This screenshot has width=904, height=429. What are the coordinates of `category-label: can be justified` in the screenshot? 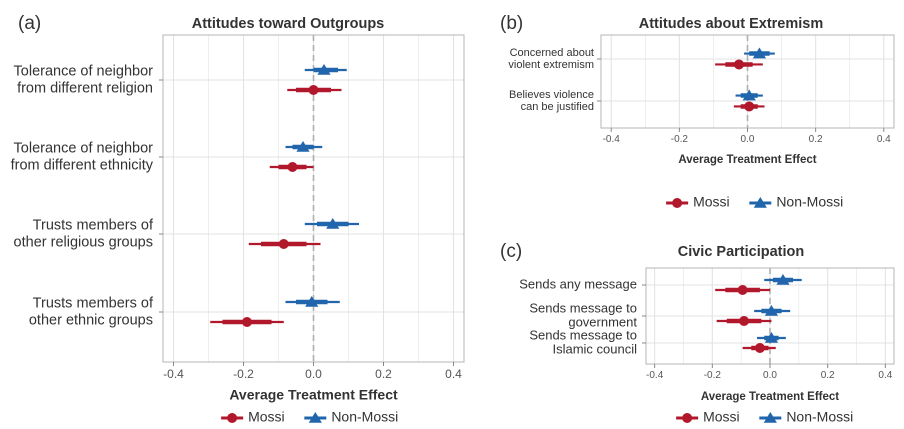 It's located at (557, 107).